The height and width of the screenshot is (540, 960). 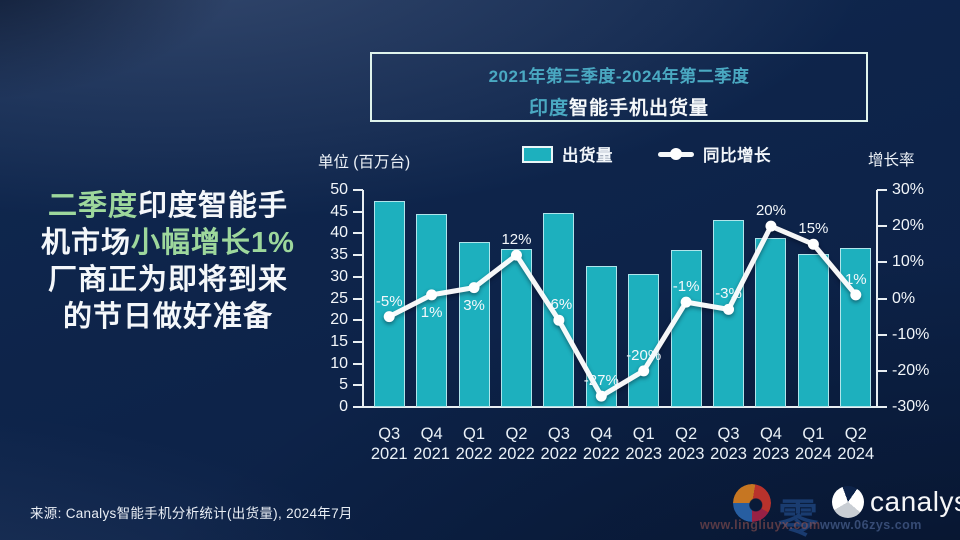 What do you see at coordinates (686, 444) in the screenshot?
I see `x-axis-label: Q2 2023` at bounding box center [686, 444].